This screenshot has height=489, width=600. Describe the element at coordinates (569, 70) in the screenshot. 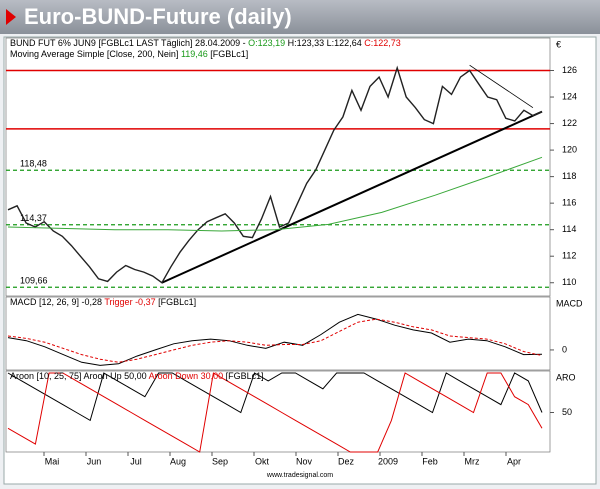

I see `y-tick-label: 126` at that location.